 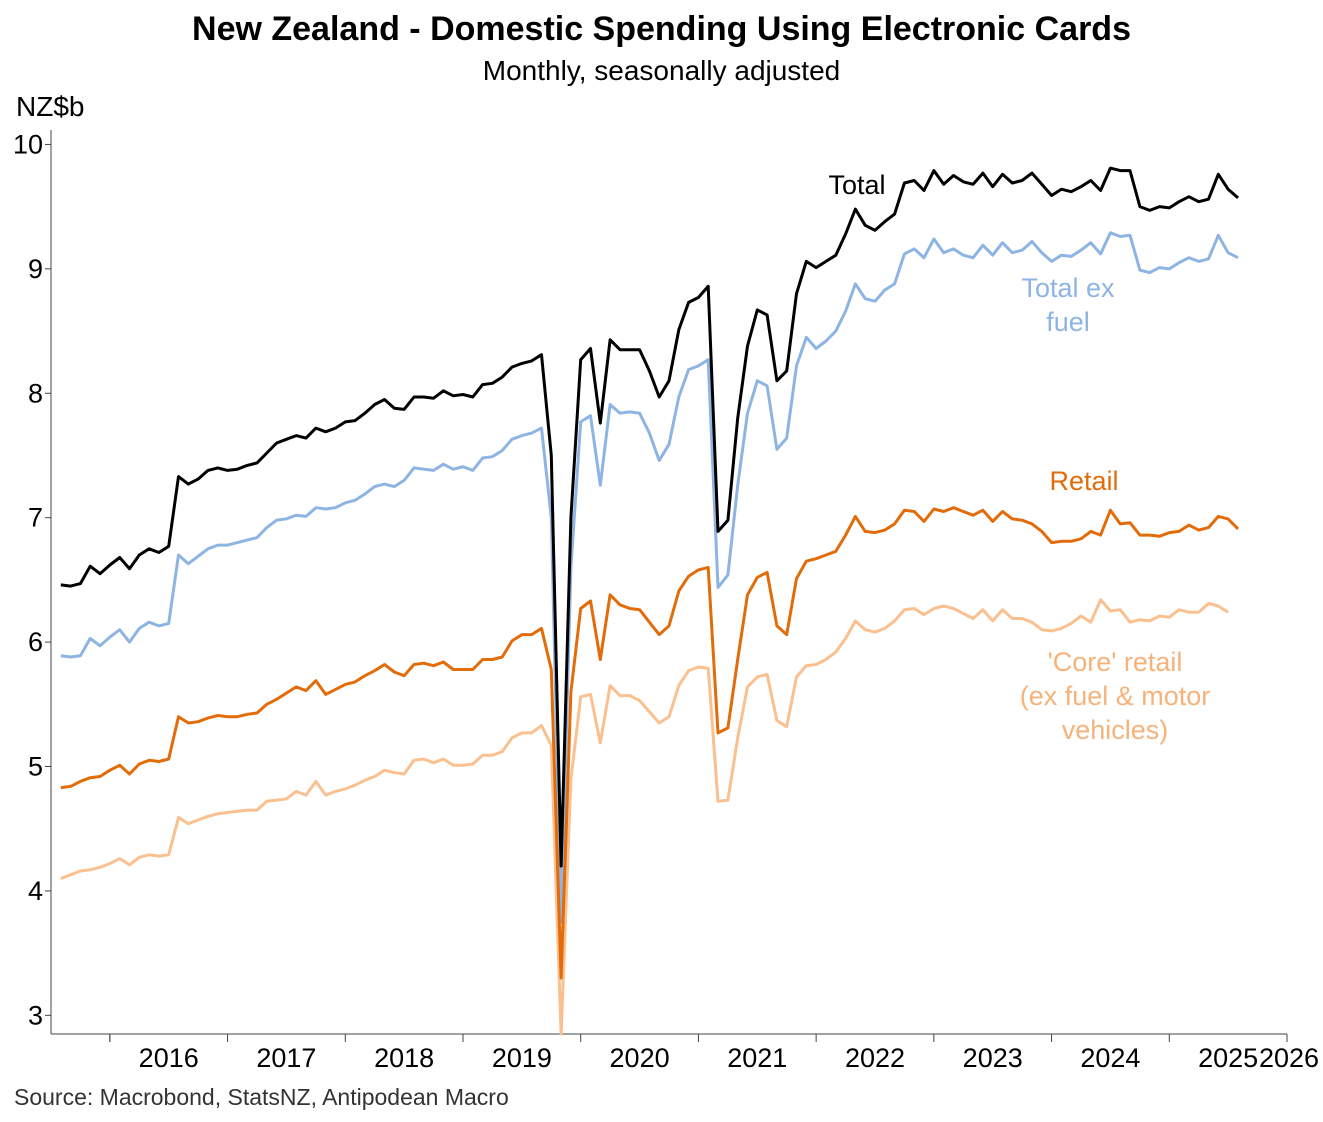 I want to click on label-core-retail: vehicles), so click(x=1115, y=730).